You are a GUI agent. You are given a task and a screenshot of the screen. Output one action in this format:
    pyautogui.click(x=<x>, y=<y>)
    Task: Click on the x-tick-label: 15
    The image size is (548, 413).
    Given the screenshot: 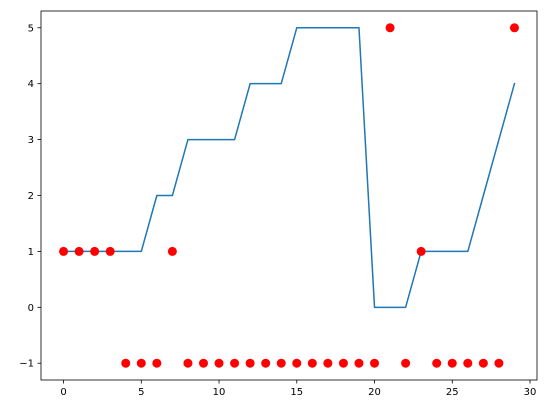 What is the action you would take?
    pyautogui.click(x=296, y=392)
    